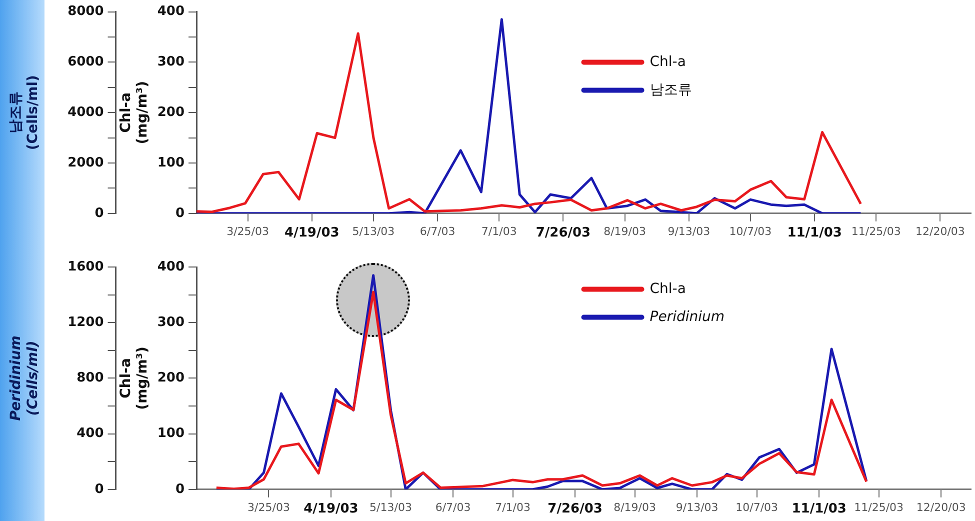 The height and width of the screenshot is (521, 975). What do you see at coordinates (86, 12) in the screenshot?
I see `y2-tick-label: 8000` at bounding box center [86, 12].